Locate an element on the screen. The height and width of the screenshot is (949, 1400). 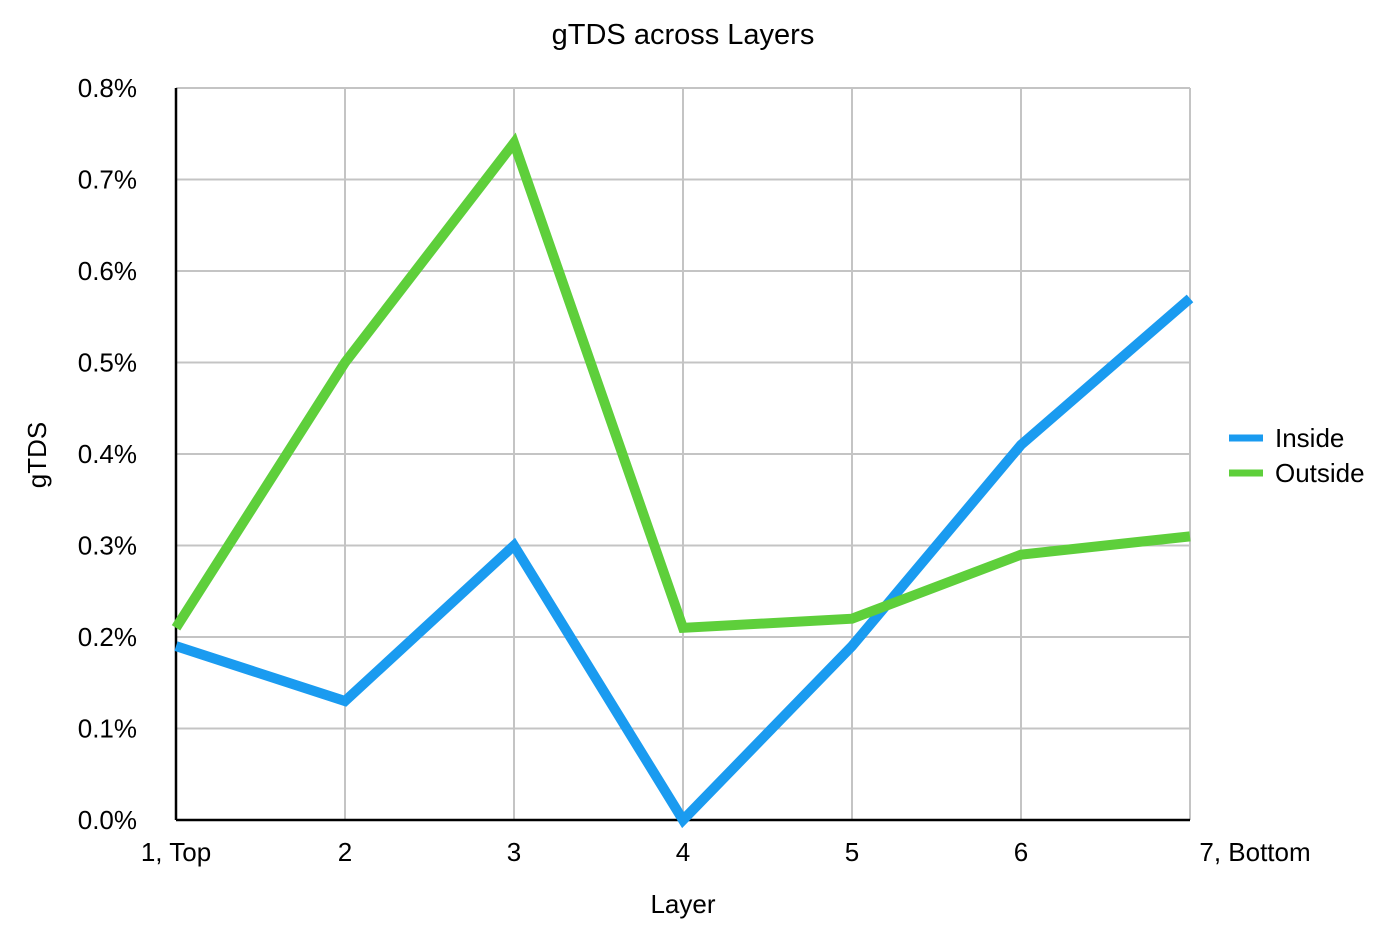
legend-label-inside: Inside is located at coordinates (1309, 438).